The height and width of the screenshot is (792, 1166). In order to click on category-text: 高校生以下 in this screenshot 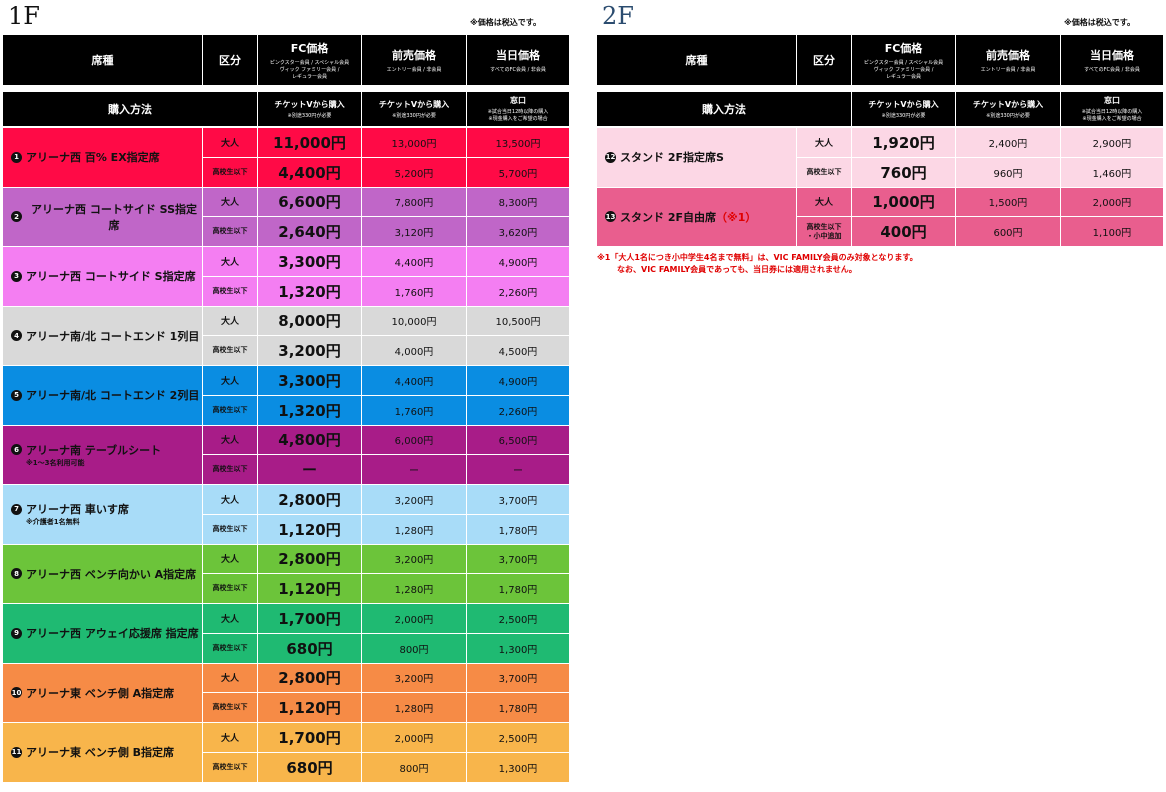, I will do `click(230, 469)`.